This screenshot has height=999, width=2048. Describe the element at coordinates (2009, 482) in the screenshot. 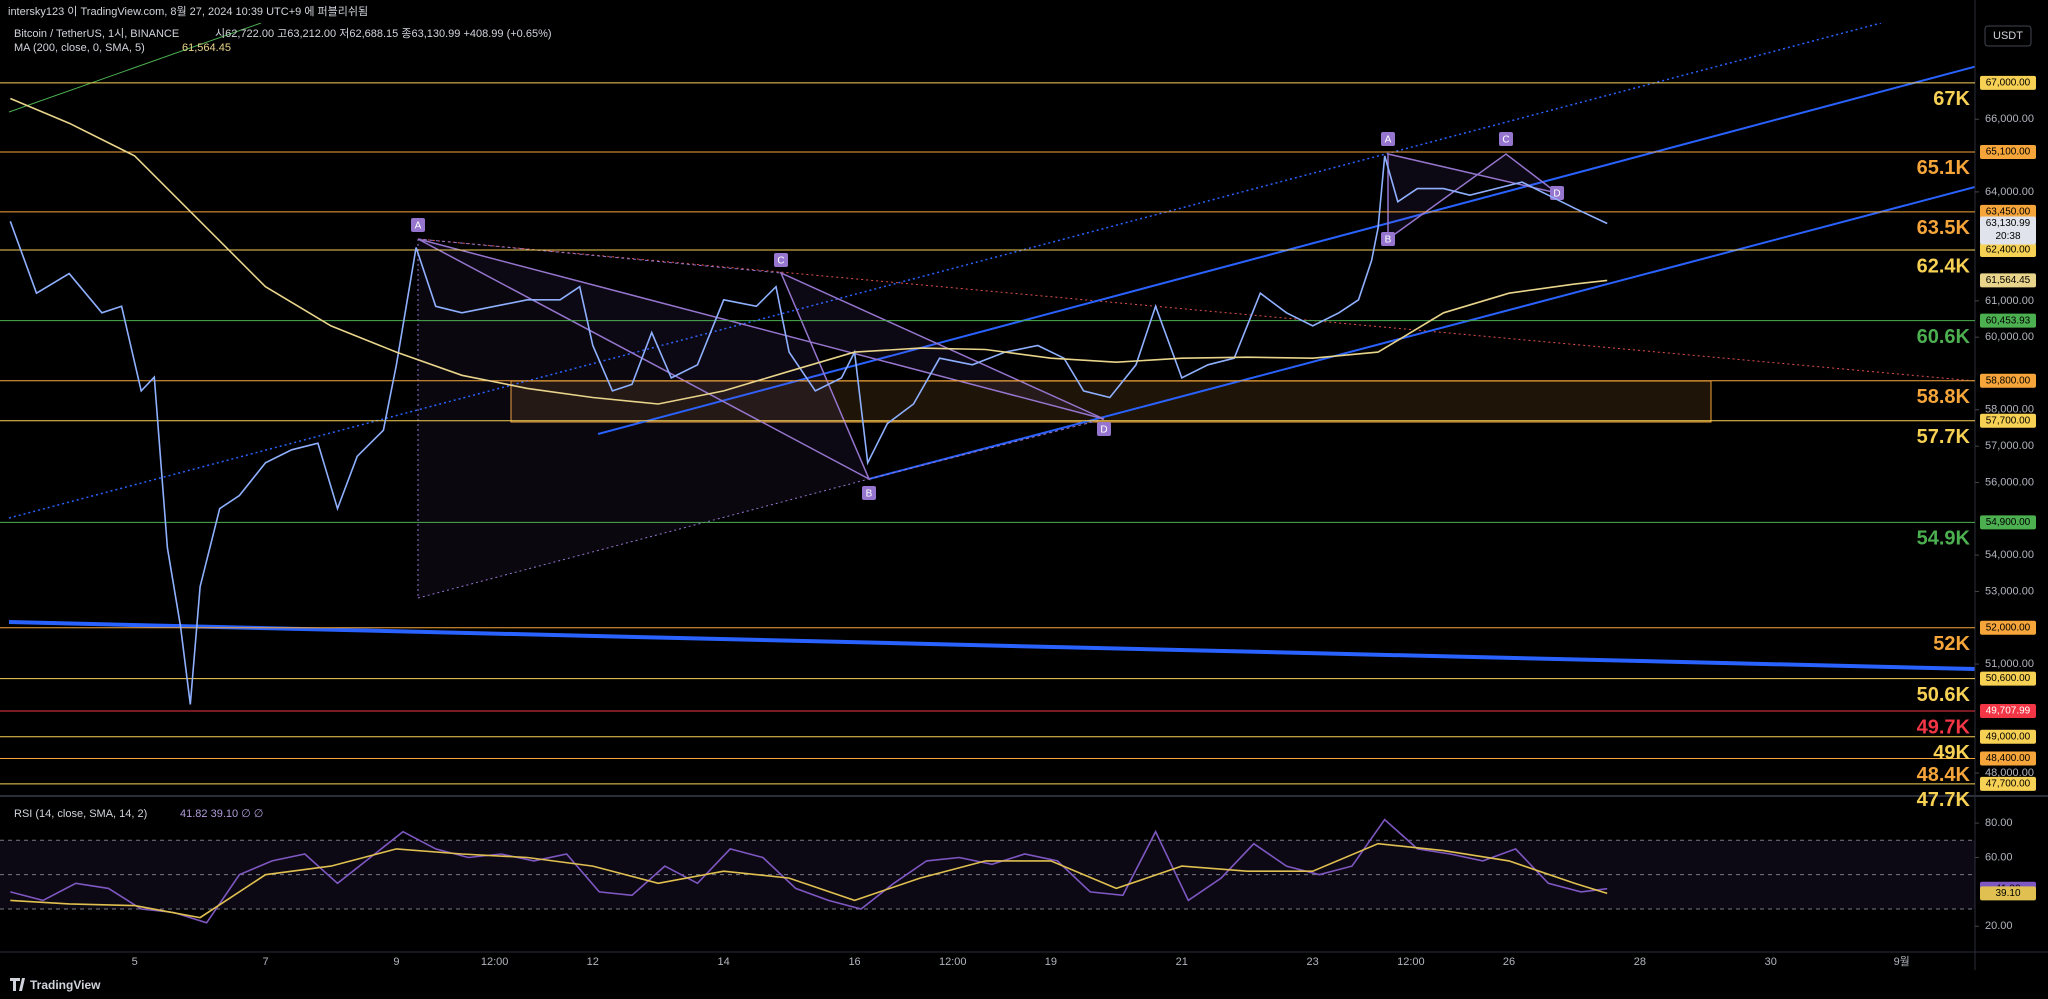

I see `y-tick-label: 56,000.00` at that location.